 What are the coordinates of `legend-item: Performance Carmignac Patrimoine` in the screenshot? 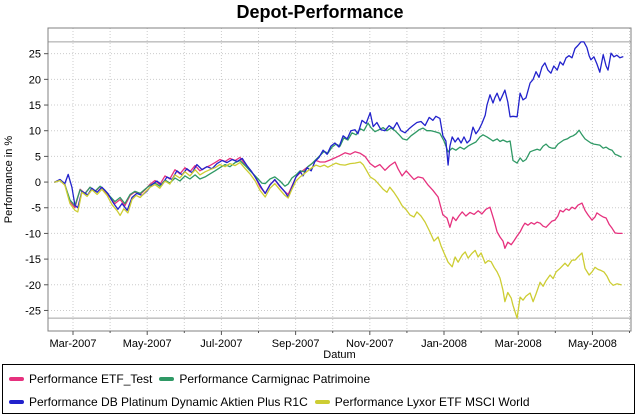 It's located at (264, 379).